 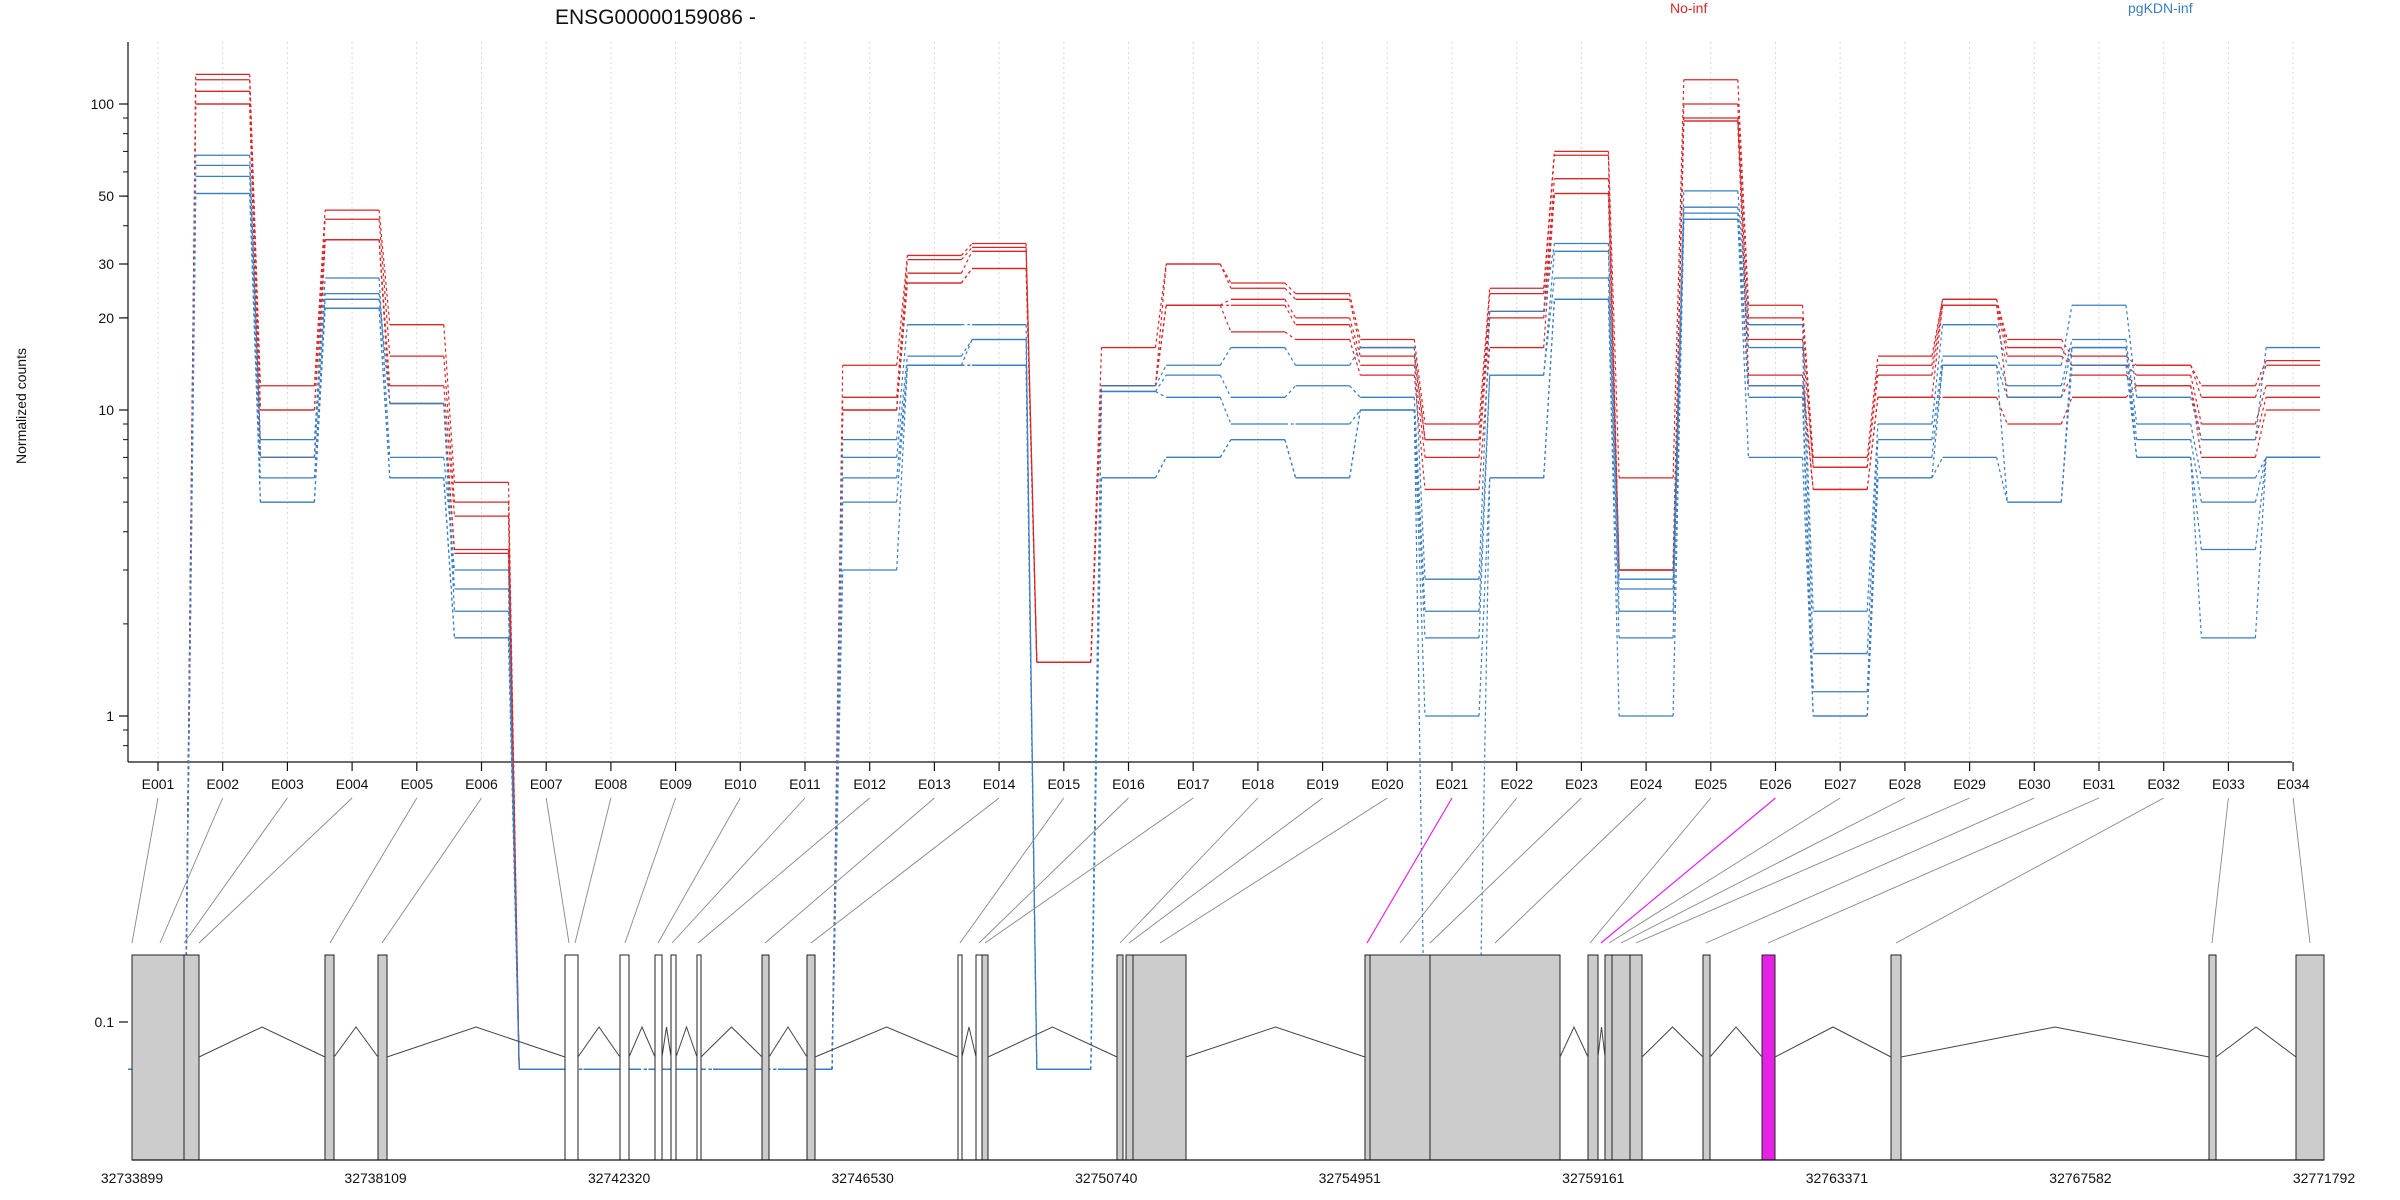 What do you see at coordinates (675, 784) in the screenshot?
I see `x-tick-label: E009` at bounding box center [675, 784].